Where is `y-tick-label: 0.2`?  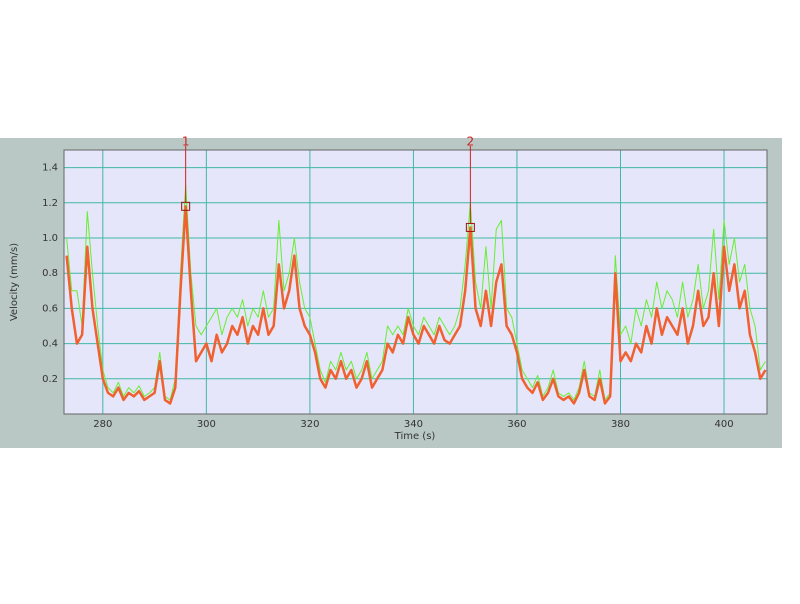 y-tick-label: 0.2 is located at coordinates (50, 379).